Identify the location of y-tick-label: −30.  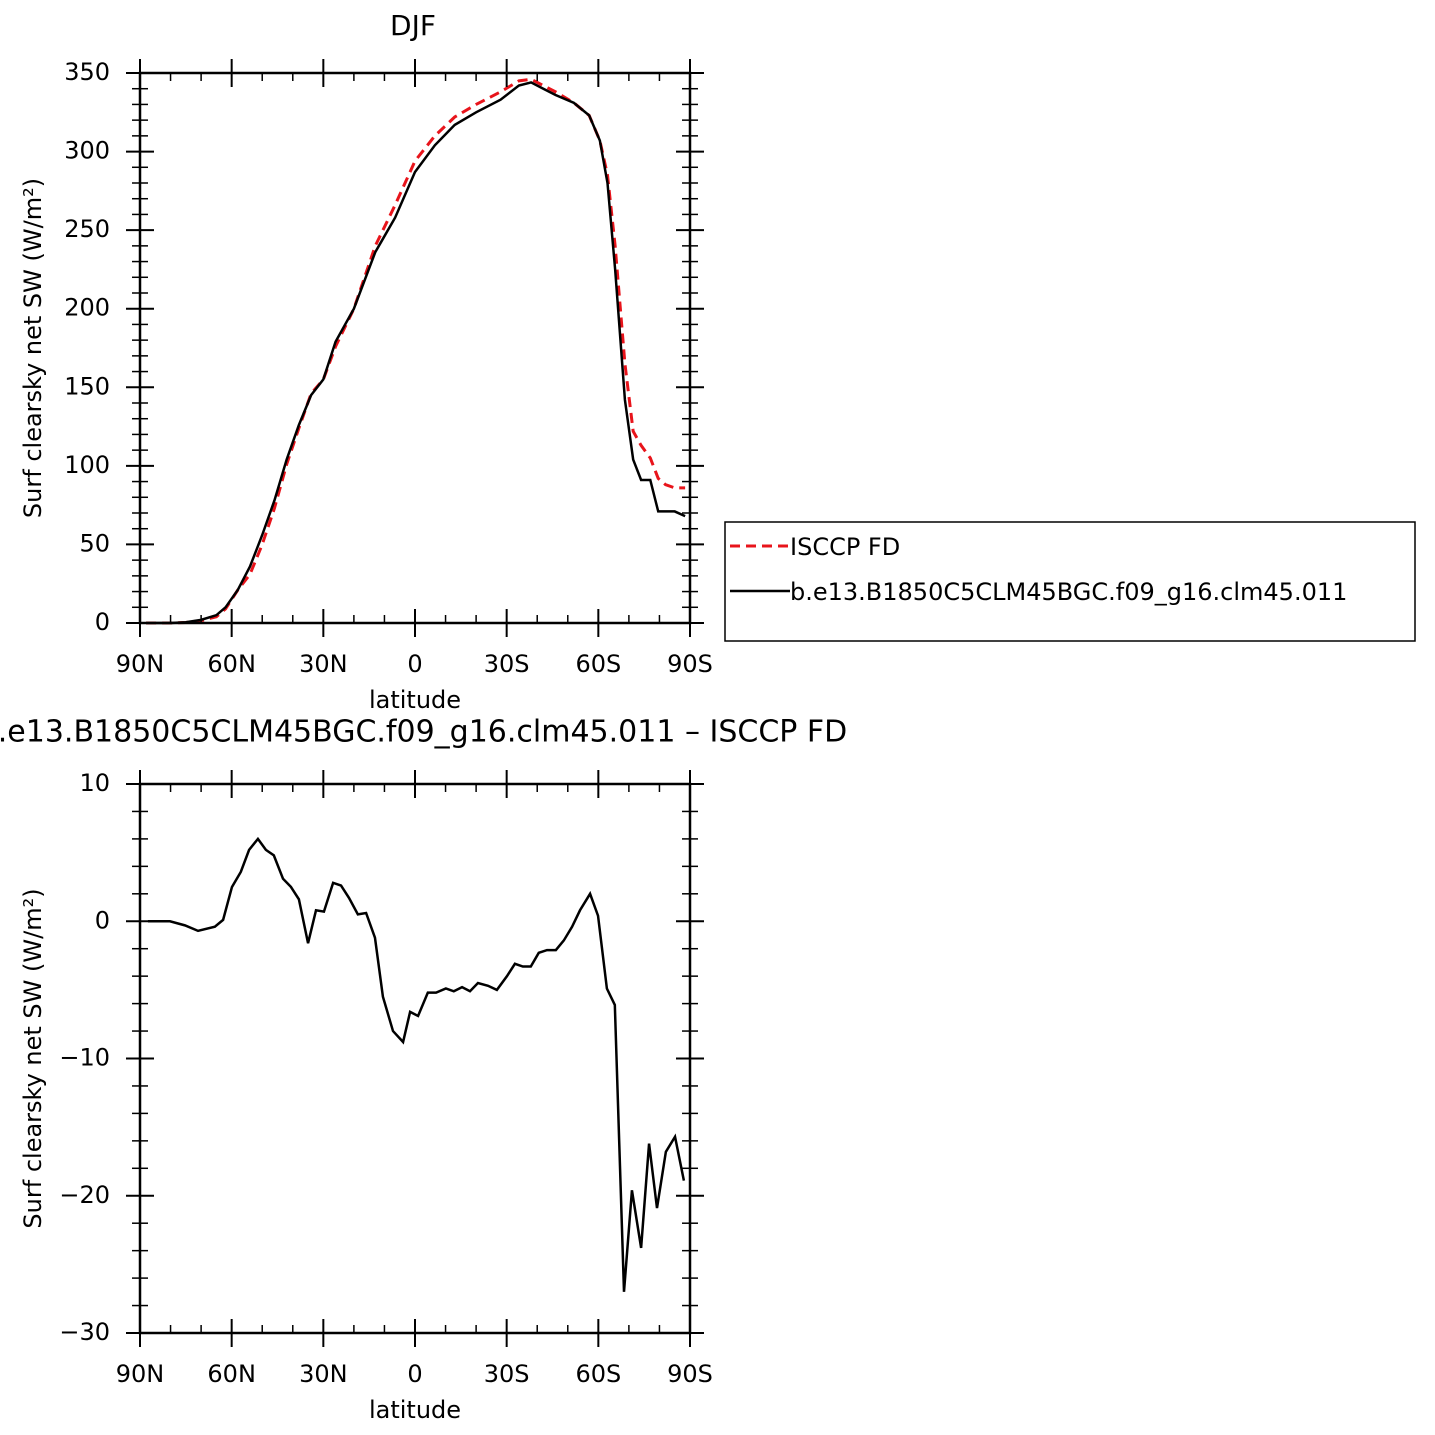
(84, 1332).